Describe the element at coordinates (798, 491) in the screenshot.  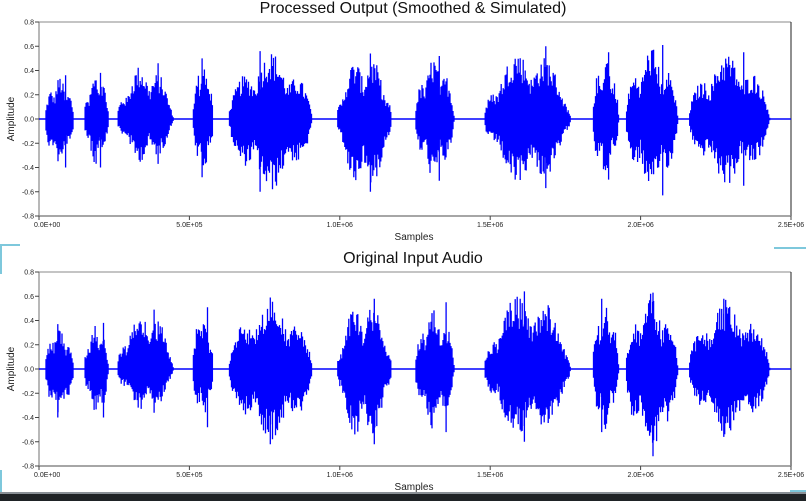
I see `bottom-right-bracket` at that location.